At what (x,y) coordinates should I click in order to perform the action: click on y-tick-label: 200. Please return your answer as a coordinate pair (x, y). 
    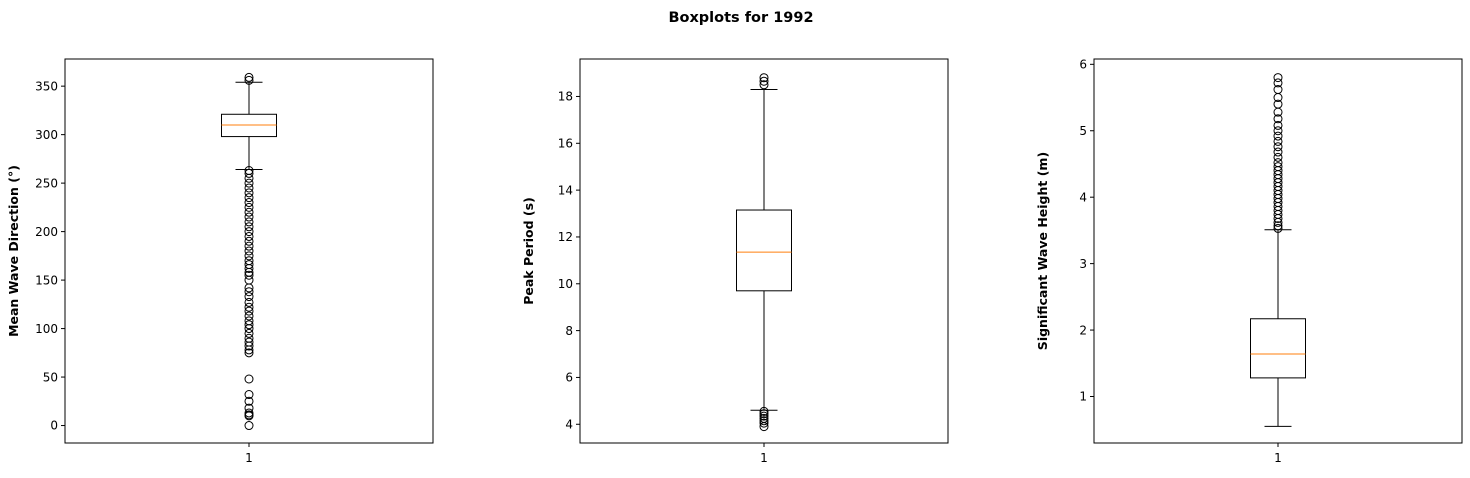
    Looking at the image, I should click on (46, 232).